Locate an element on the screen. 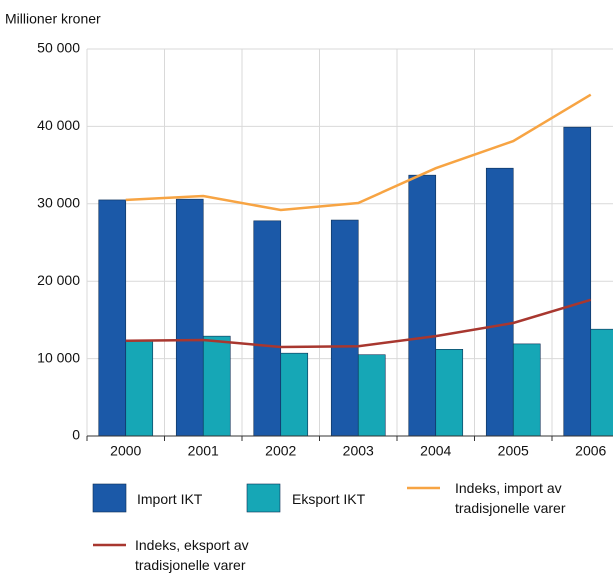 This screenshot has width=613, height=580. x-tick-label: 2001 is located at coordinates (203, 451).